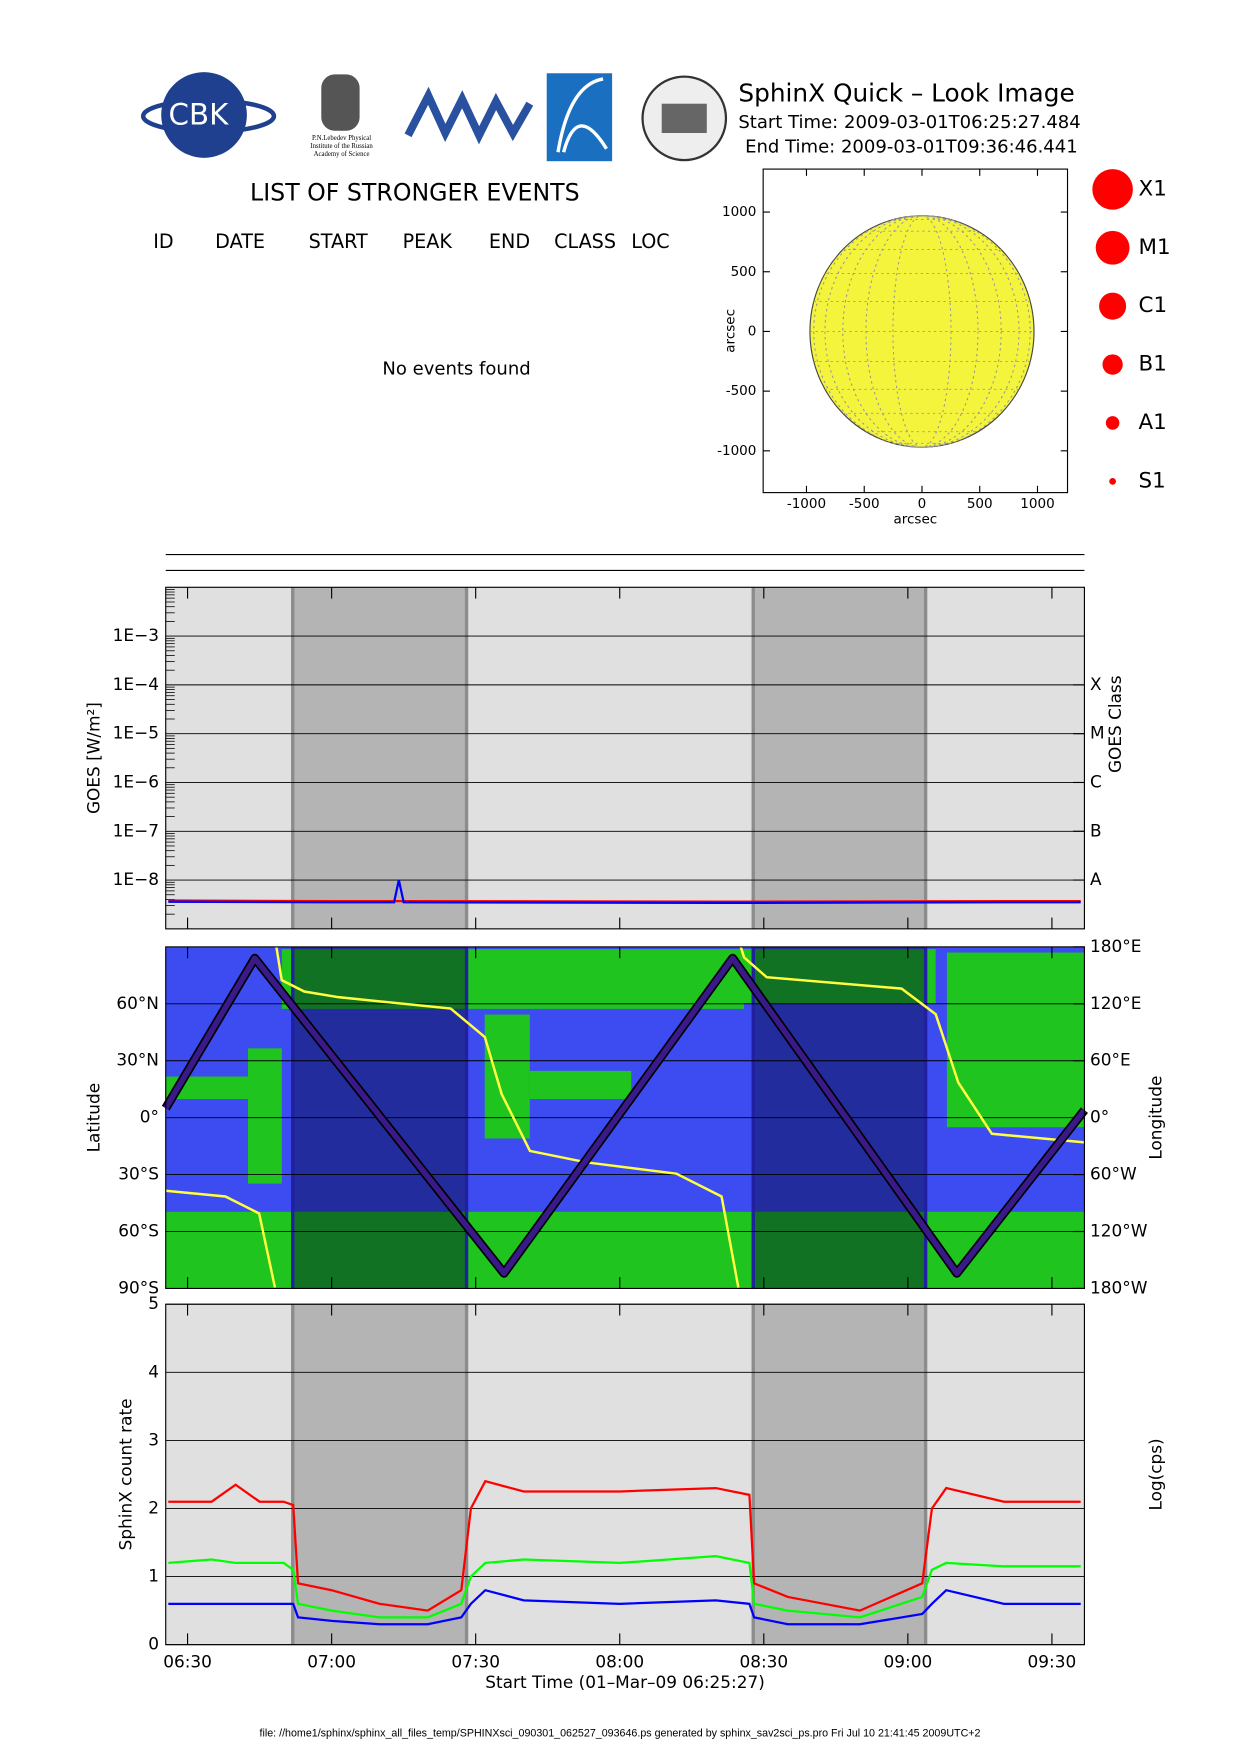 This screenshot has height=1754, width=1240. Describe the element at coordinates (341, 146) in the screenshot. I see `lebedev-line: Institute of the Russian` at that location.